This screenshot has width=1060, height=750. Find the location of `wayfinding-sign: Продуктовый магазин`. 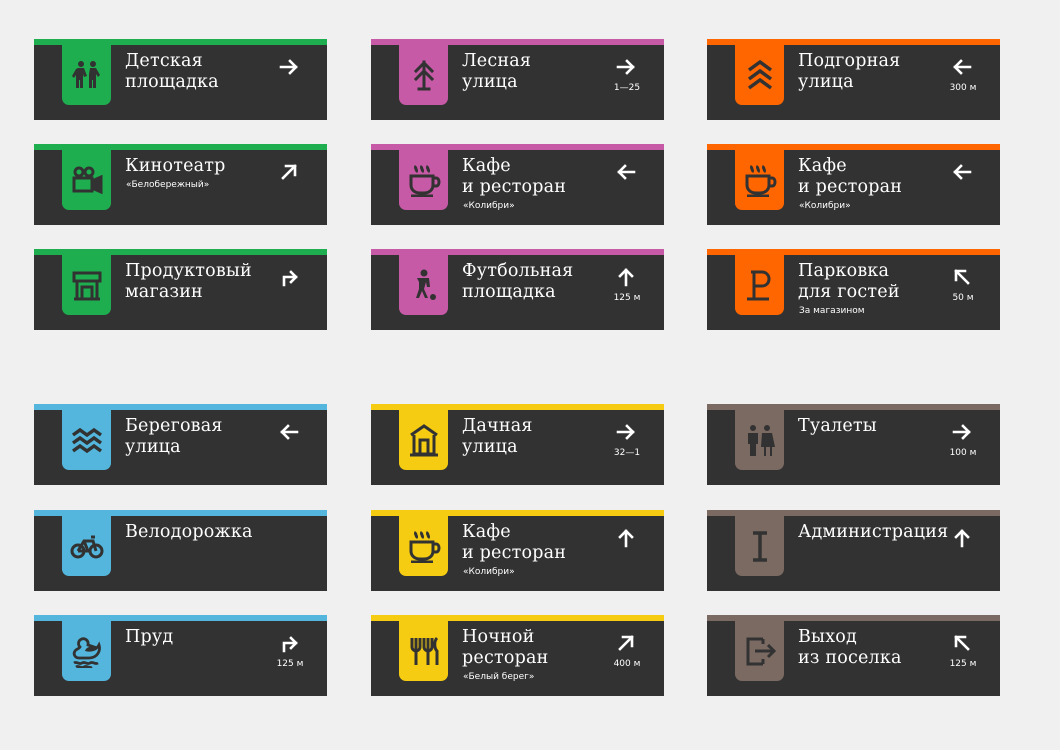

wayfinding-sign: Продуктовый магазин is located at coordinates (180, 289).